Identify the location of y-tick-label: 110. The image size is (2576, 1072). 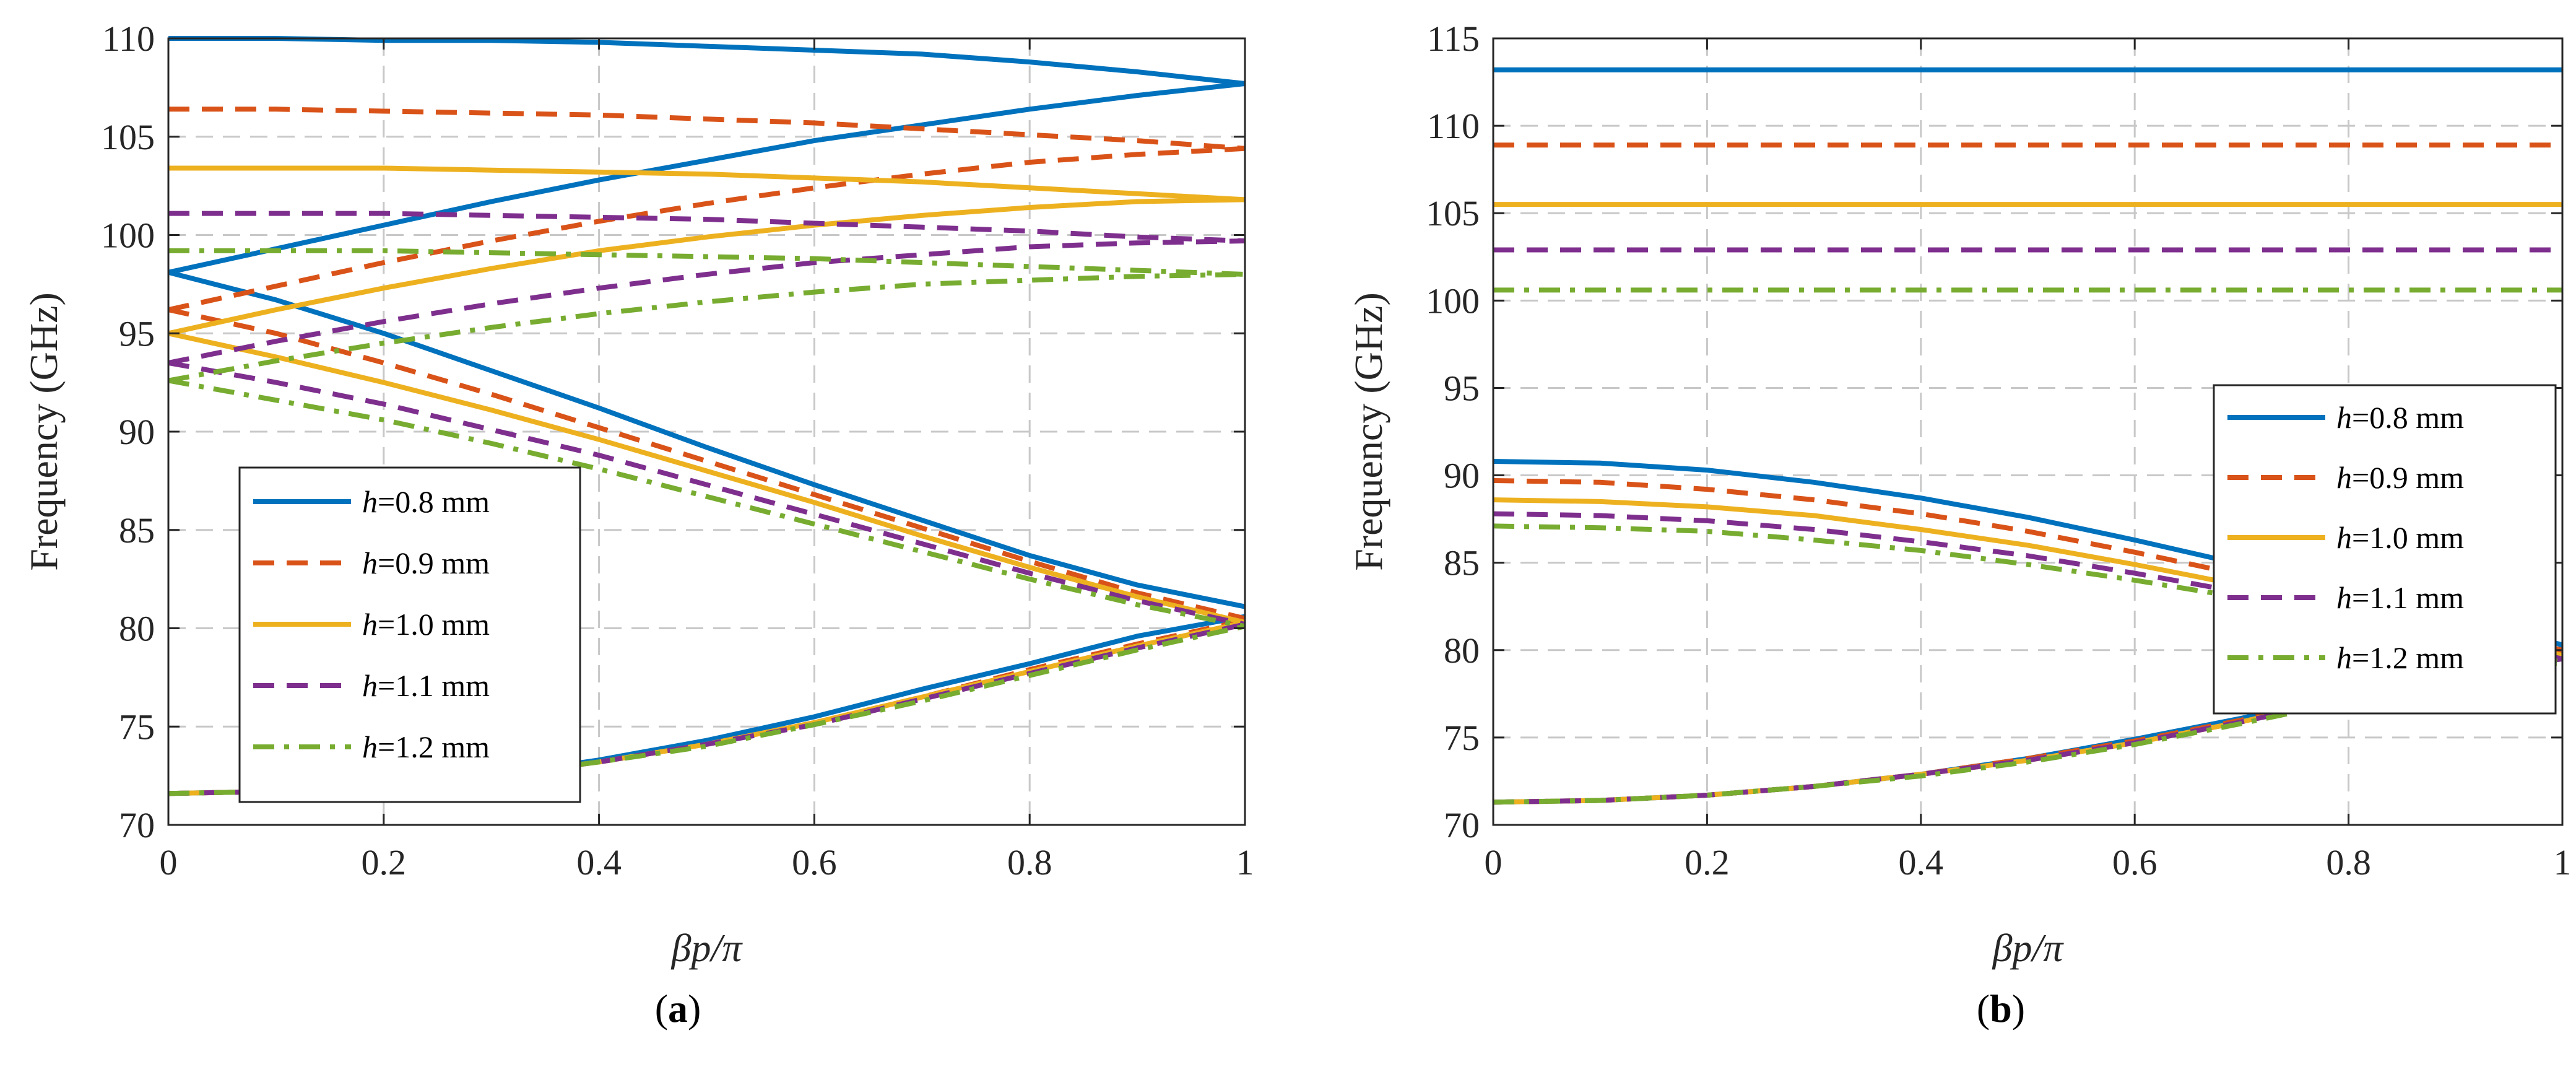
(128, 39).